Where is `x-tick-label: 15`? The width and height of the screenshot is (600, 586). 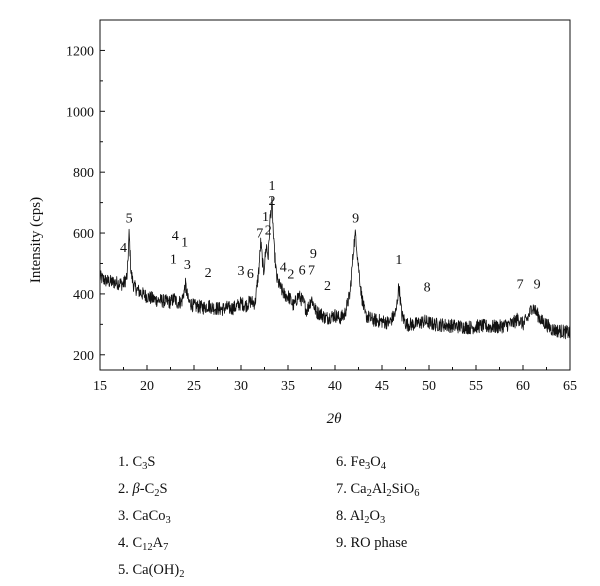 x-tick-label: 15 is located at coordinates (100, 386).